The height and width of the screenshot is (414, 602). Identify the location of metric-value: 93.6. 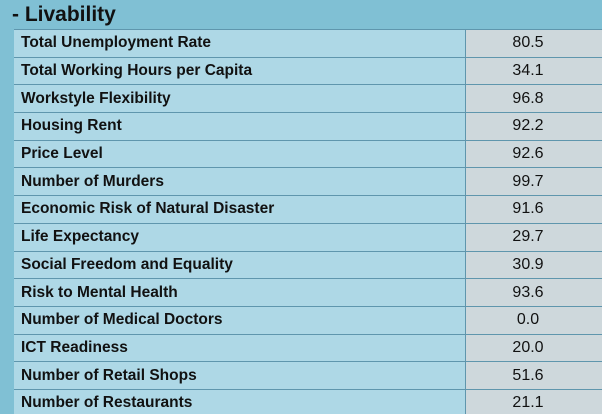
(533, 292).